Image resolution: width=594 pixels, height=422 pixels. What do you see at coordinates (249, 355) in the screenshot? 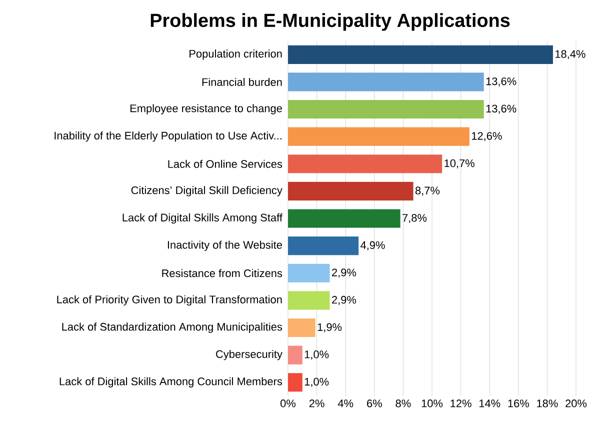
I see `y-tick-label: Cybersecurity` at bounding box center [249, 355].